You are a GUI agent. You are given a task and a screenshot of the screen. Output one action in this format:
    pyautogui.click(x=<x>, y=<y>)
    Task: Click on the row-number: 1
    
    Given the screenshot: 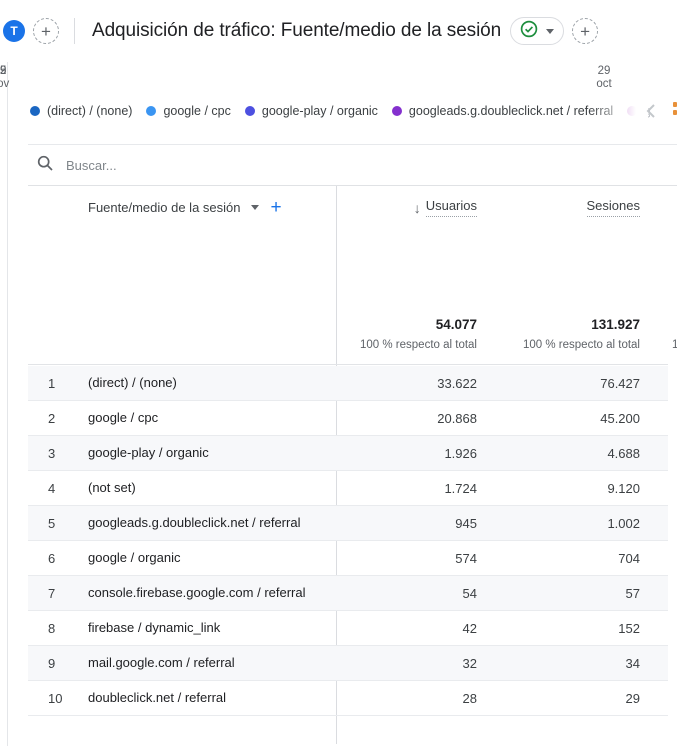 What is the action you would take?
    pyautogui.click(x=52, y=383)
    